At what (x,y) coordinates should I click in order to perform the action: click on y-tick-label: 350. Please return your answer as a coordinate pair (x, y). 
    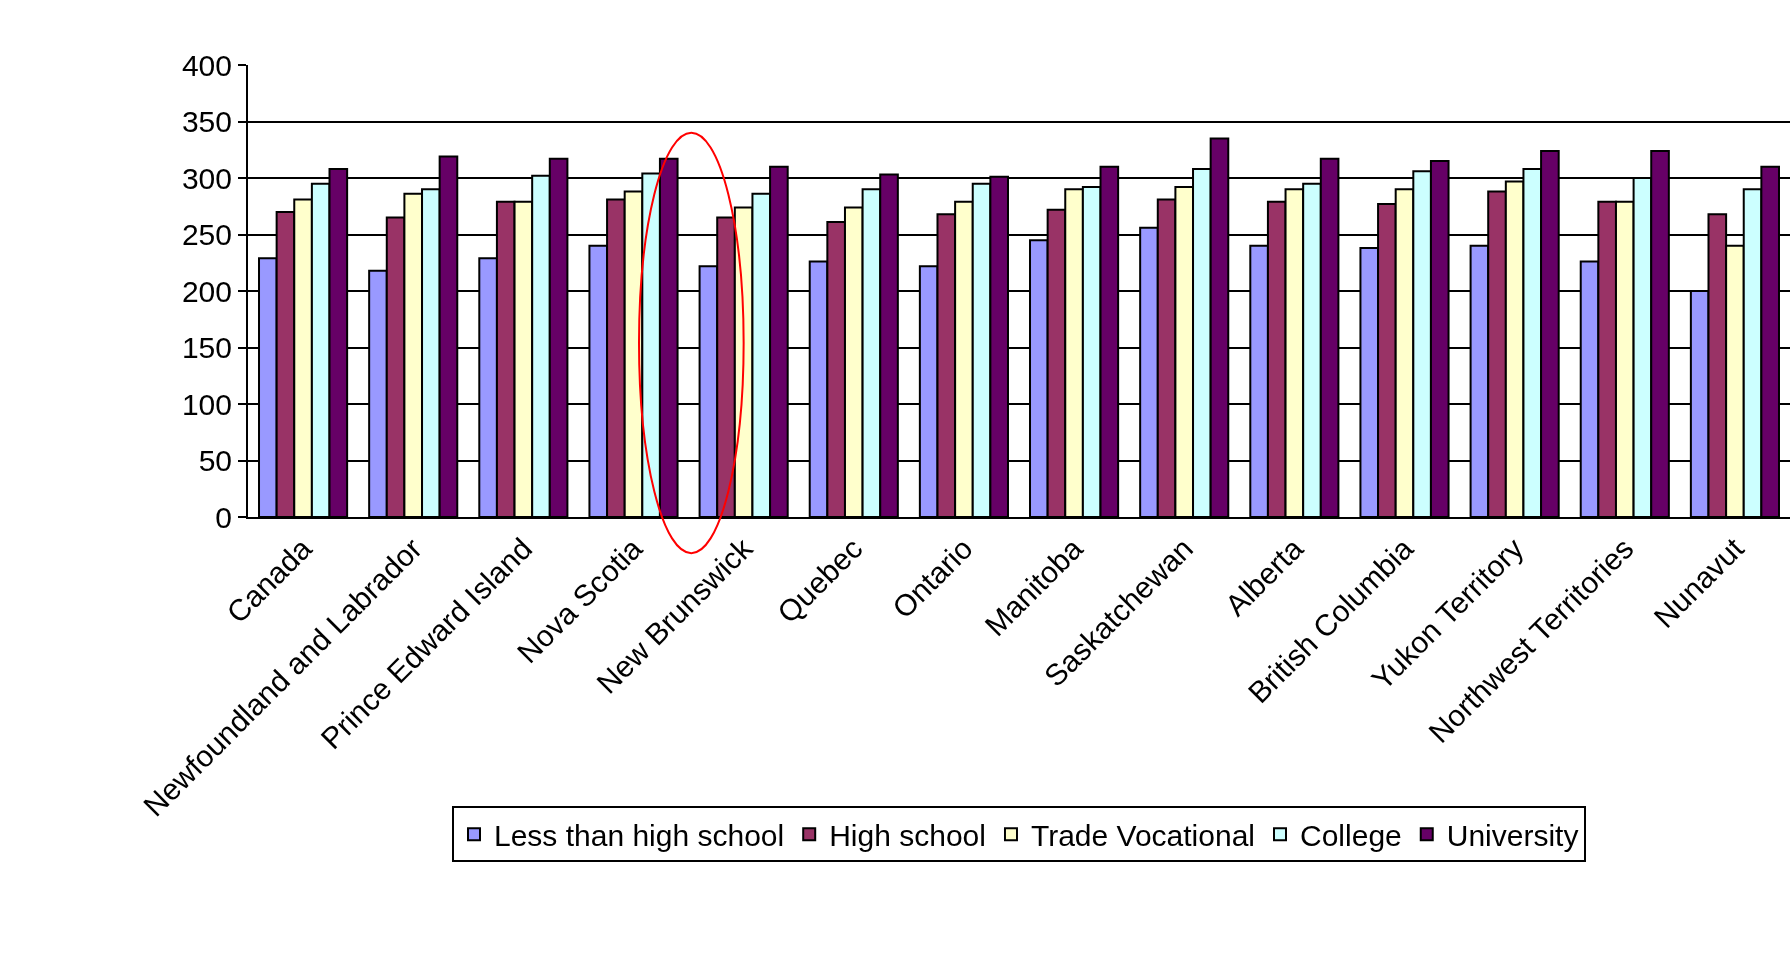
    Looking at the image, I should click on (206, 121).